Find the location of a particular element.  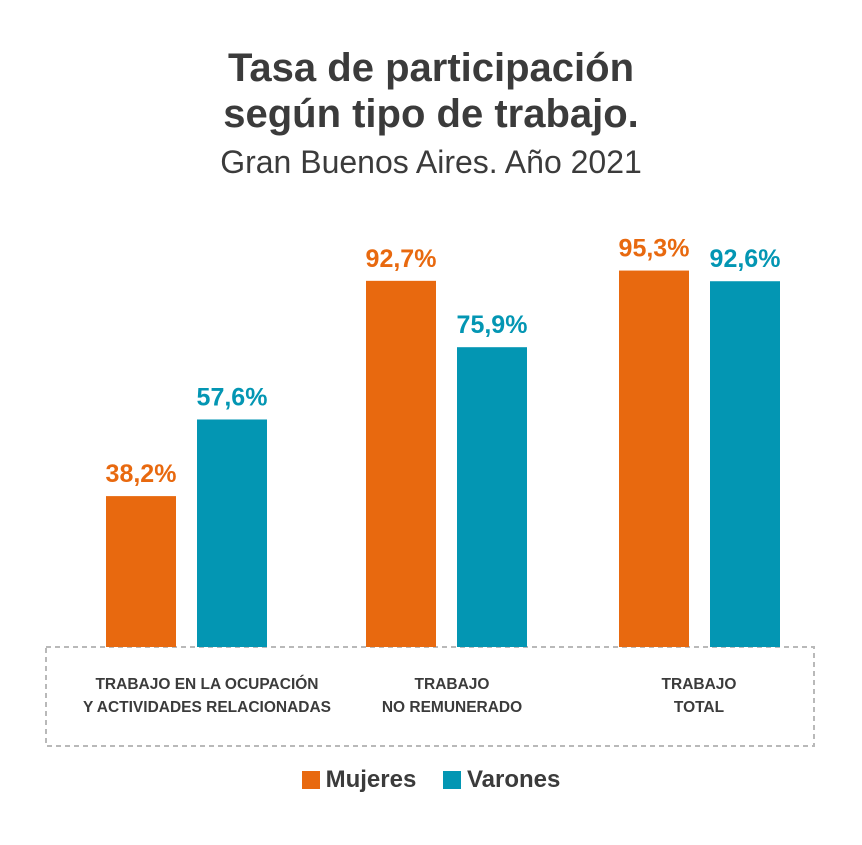

legend-item-varones: Varones is located at coordinates (501, 780).